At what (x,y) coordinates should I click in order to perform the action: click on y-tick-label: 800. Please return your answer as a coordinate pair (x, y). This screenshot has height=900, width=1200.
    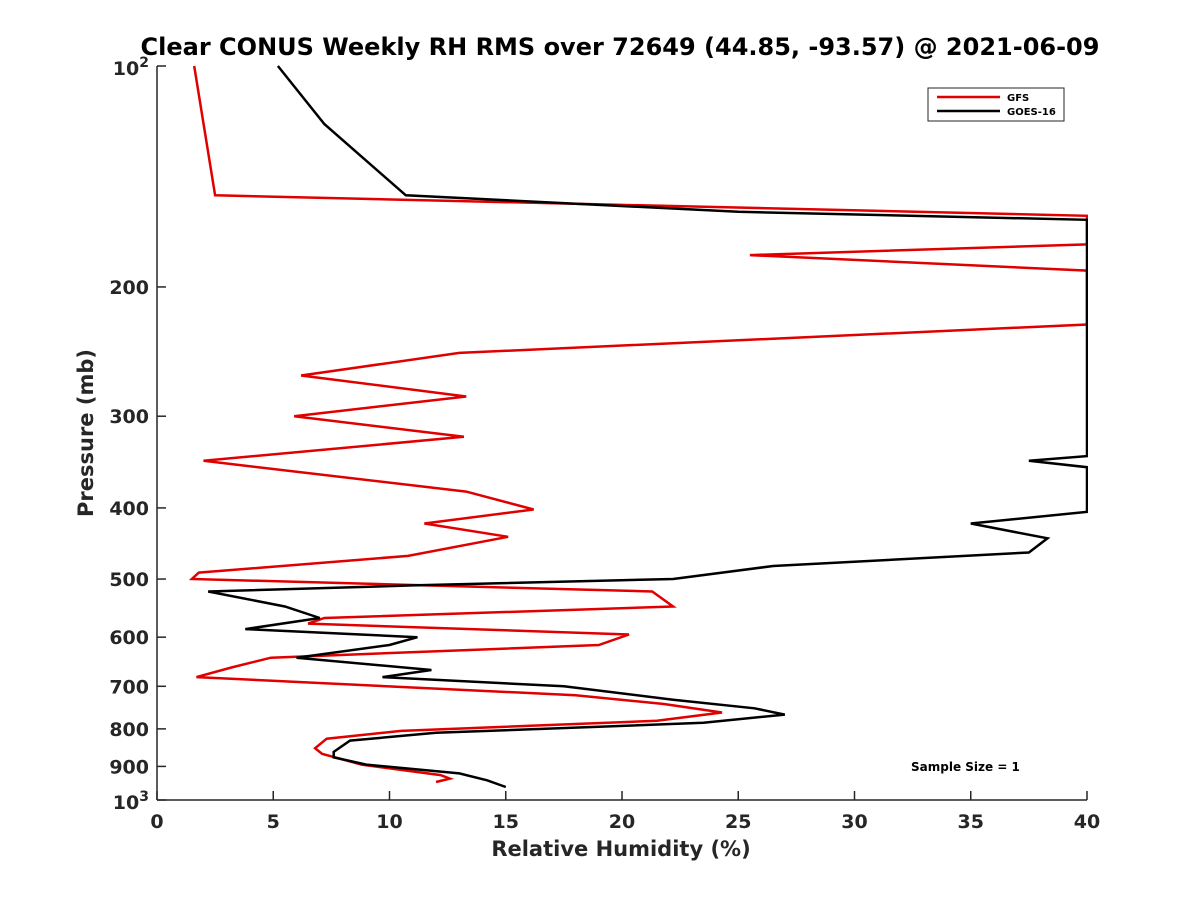
    Looking at the image, I should click on (129, 730).